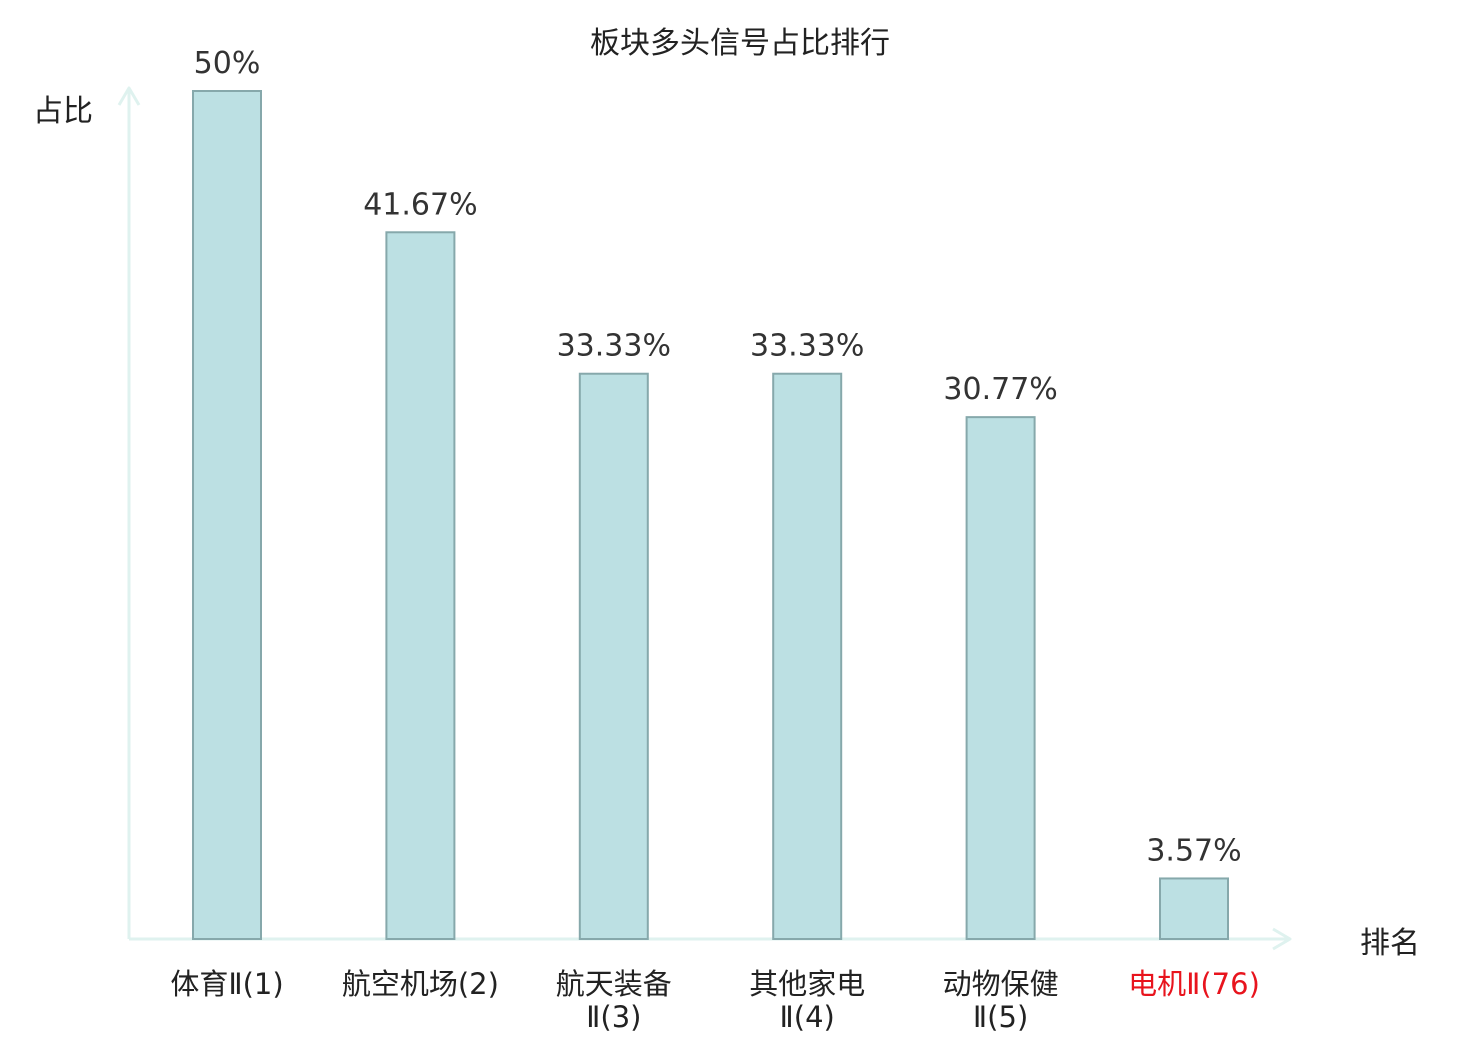 This screenshot has width=1480, height=1044. Describe the element at coordinates (807, 984) in the screenshot. I see `category-label: 其他家电` at that location.